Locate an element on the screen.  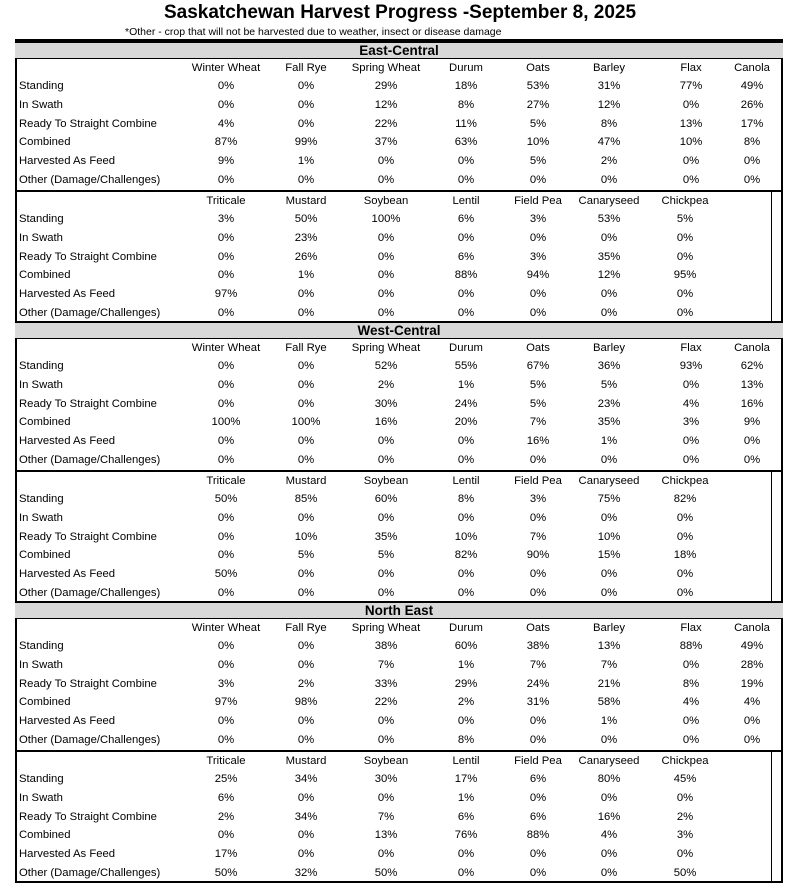
value-cell: 13% is located at coordinates (609, 646).